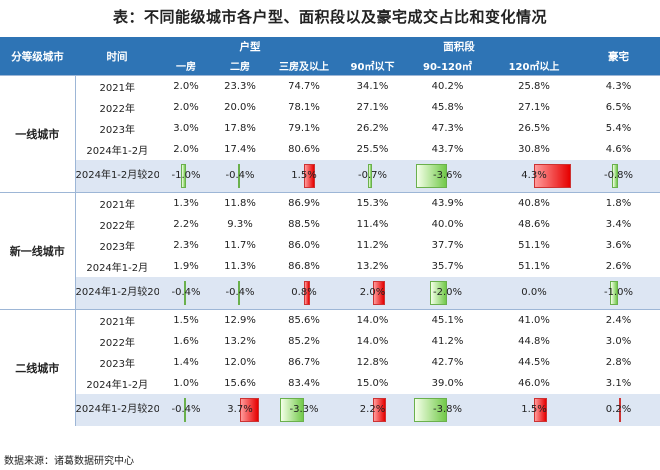 The width and height of the screenshot is (660, 470). I want to click on value-cell: 20.0%, so click(240, 107).